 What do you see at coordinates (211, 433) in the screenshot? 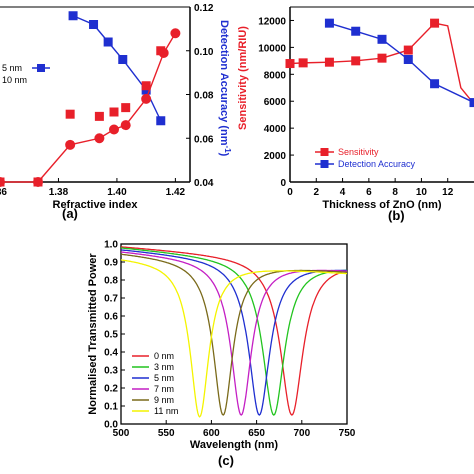
I see `x-tick-label: 600` at bounding box center [211, 433].